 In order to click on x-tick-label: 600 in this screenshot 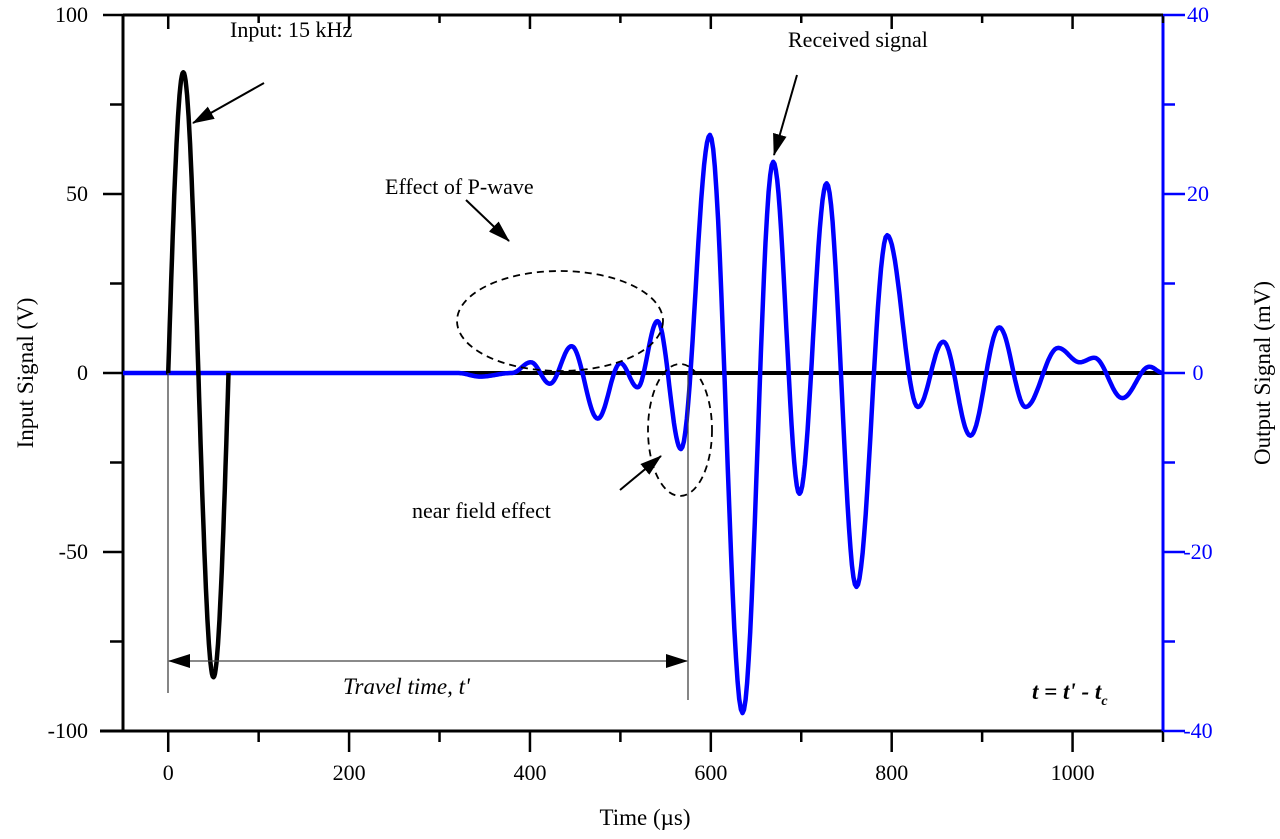, I will do `click(710, 772)`.